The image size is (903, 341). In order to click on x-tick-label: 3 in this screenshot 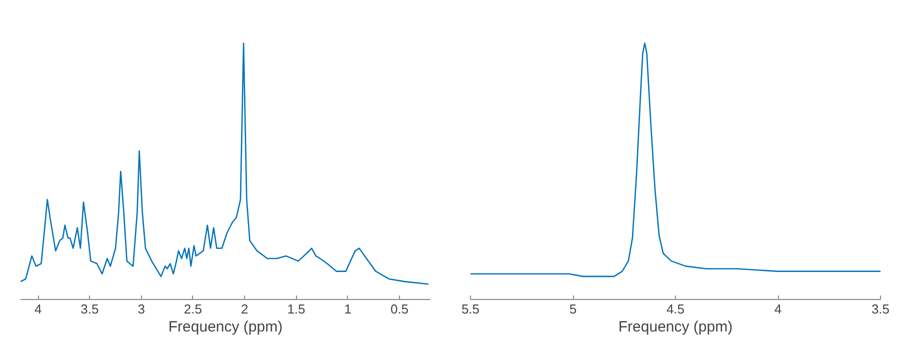, I will do `click(141, 309)`.